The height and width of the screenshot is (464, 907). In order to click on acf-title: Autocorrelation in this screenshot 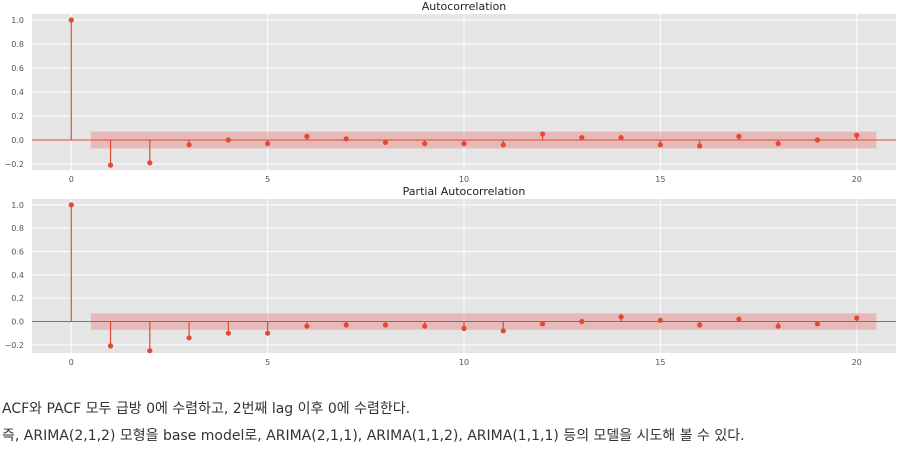, I will do `click(464, 6)`.